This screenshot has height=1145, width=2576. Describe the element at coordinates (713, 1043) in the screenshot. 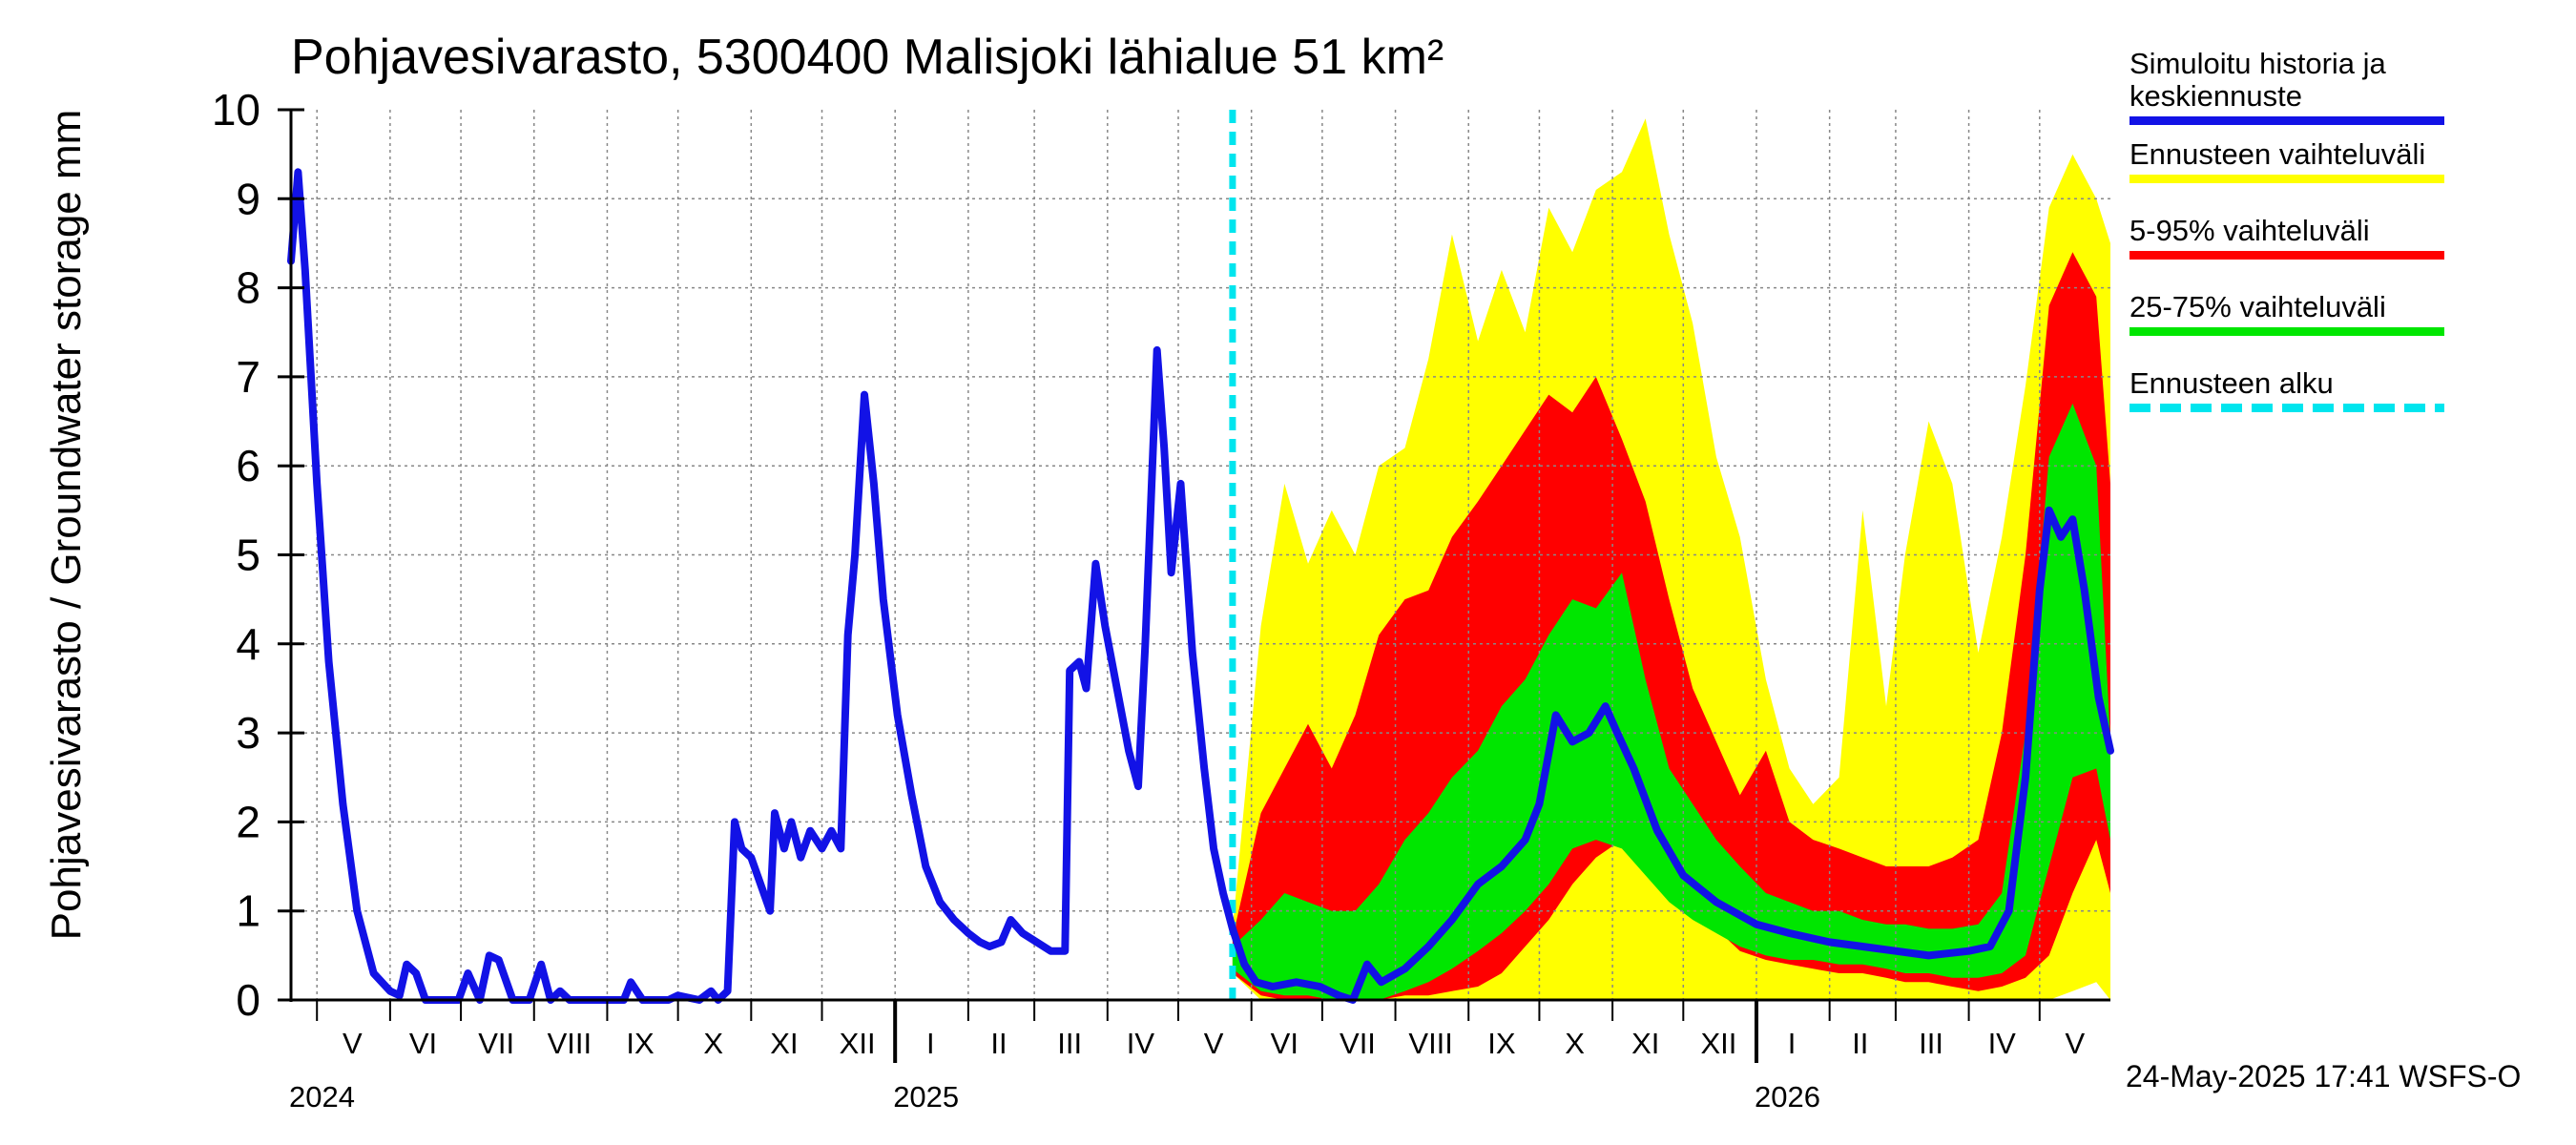

I see `x-month-label-5: X` at that location.